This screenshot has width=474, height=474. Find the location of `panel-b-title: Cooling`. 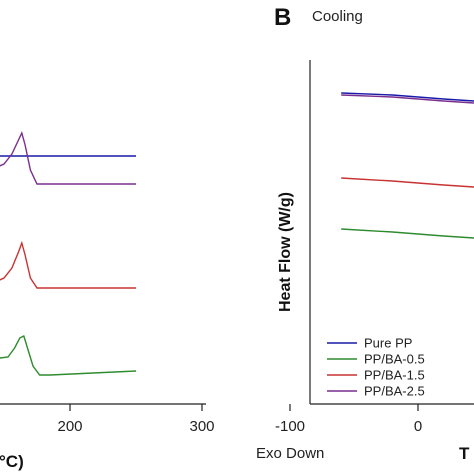

panel-b-title: Cooling is located at coordinates (337, 16).